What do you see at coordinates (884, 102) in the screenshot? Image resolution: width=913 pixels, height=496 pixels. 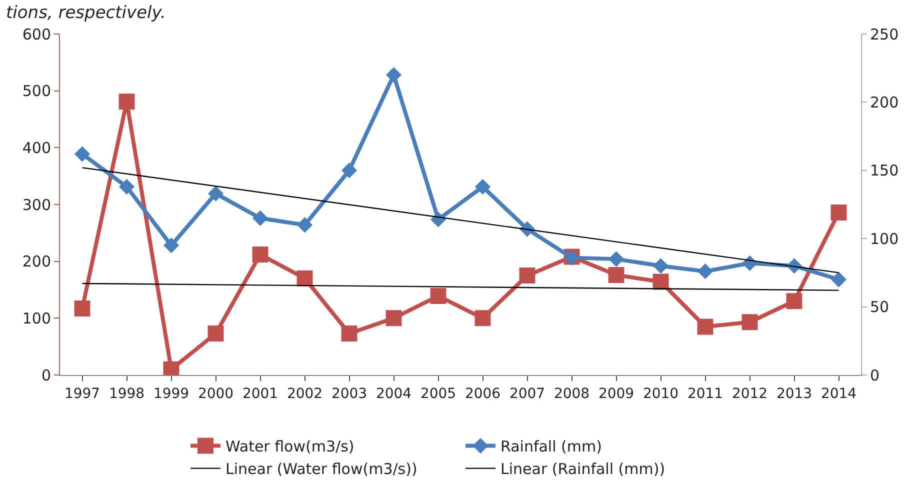 I see `y2-tick-label: 200` at bounding box center [884, 102].